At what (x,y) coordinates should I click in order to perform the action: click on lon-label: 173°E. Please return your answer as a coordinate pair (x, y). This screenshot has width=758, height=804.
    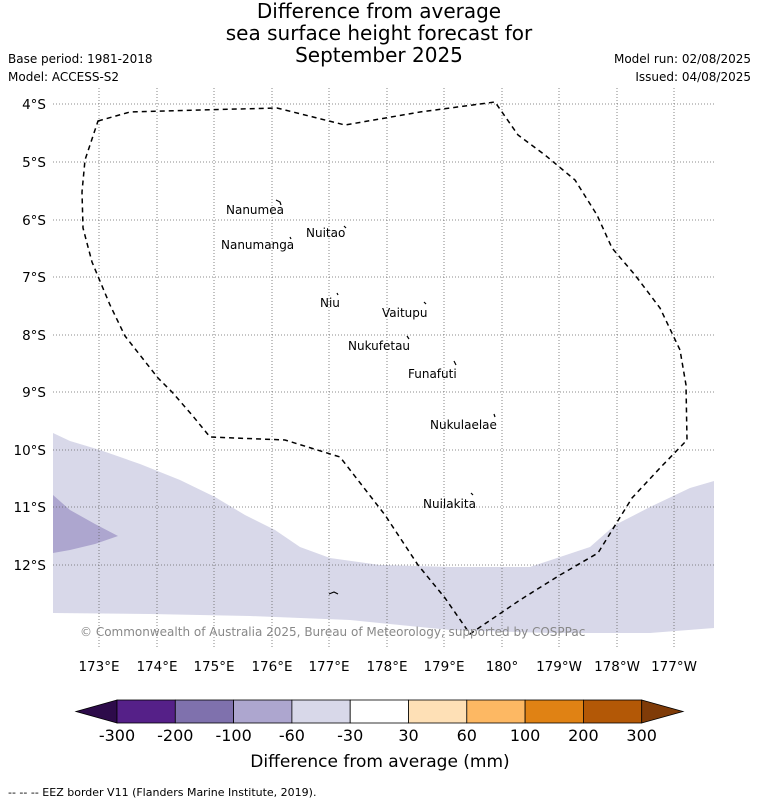
    Looking at the image, I should click on (98, 667).